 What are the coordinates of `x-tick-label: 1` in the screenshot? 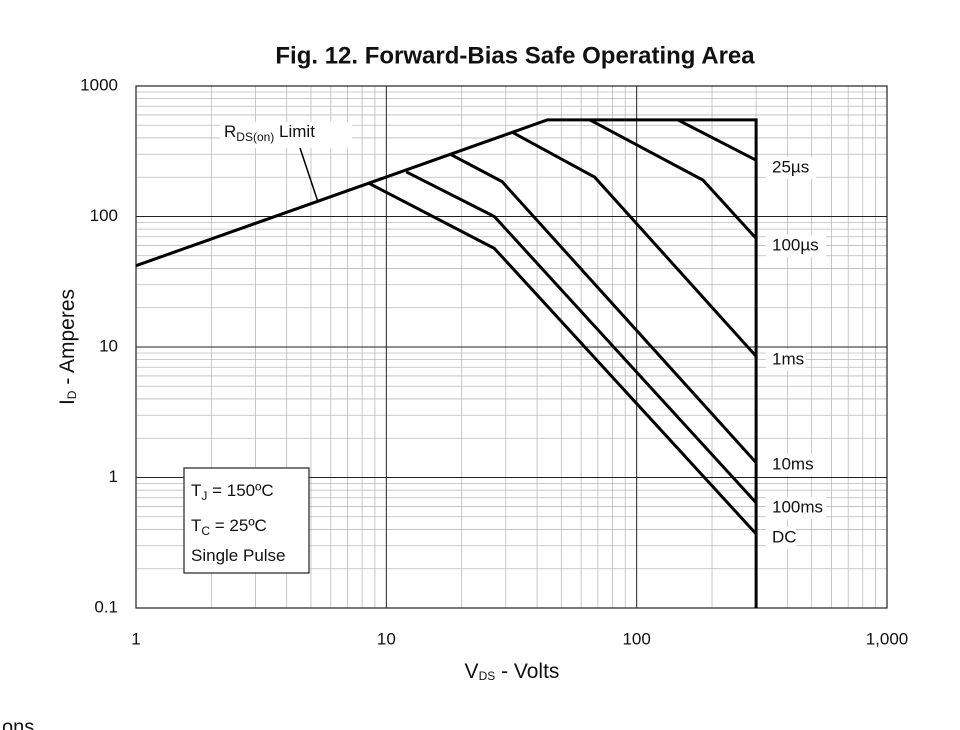 It's located at (135, 638).